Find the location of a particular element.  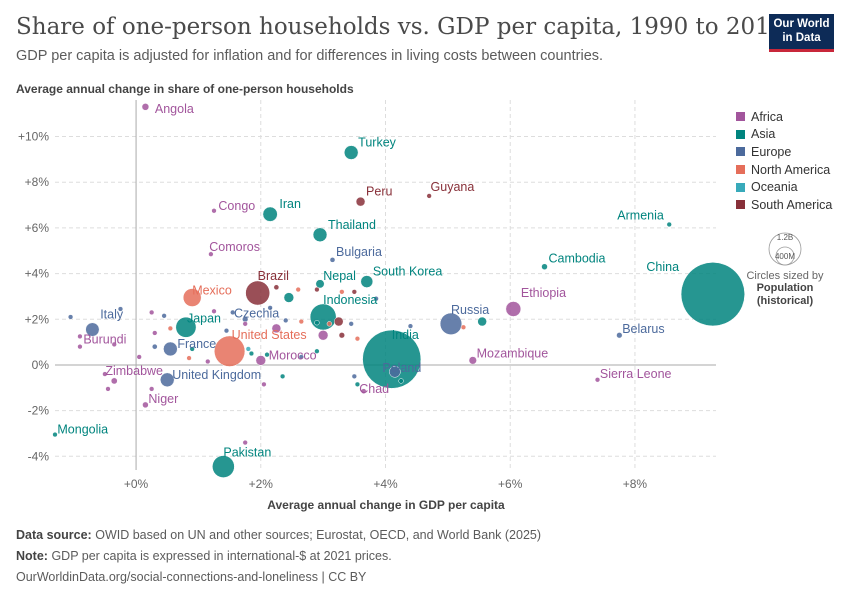

point-mexico is located at coordinates (192, 297).